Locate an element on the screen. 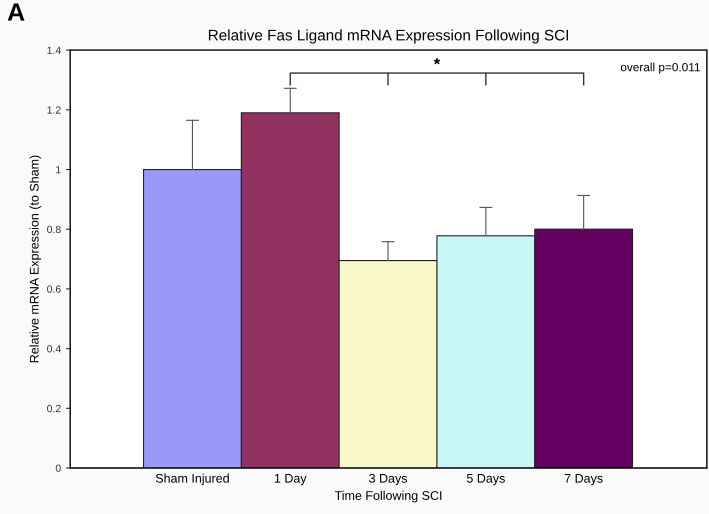 This screenshot has height=514, width=709. chart-title: Relative Fas Ligand mRNA Expression Following SCI is located at coordinates (388, 36).